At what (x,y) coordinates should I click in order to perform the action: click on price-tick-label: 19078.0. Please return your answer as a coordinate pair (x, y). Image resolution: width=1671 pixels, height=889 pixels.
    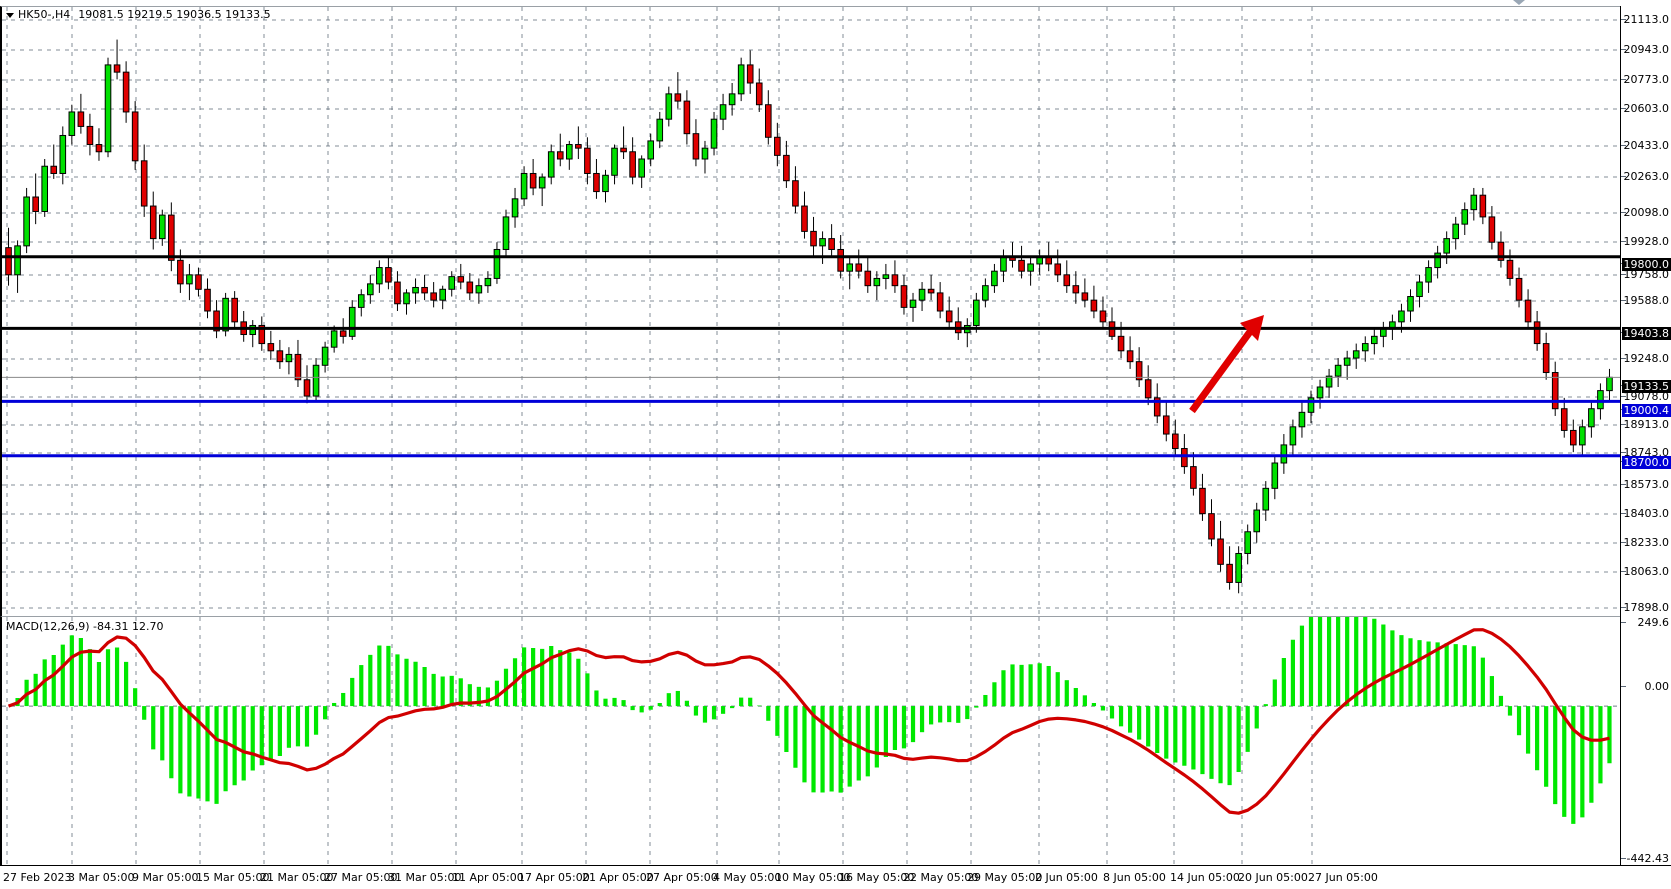
    Looking at the image, I should click on (1646, 396).